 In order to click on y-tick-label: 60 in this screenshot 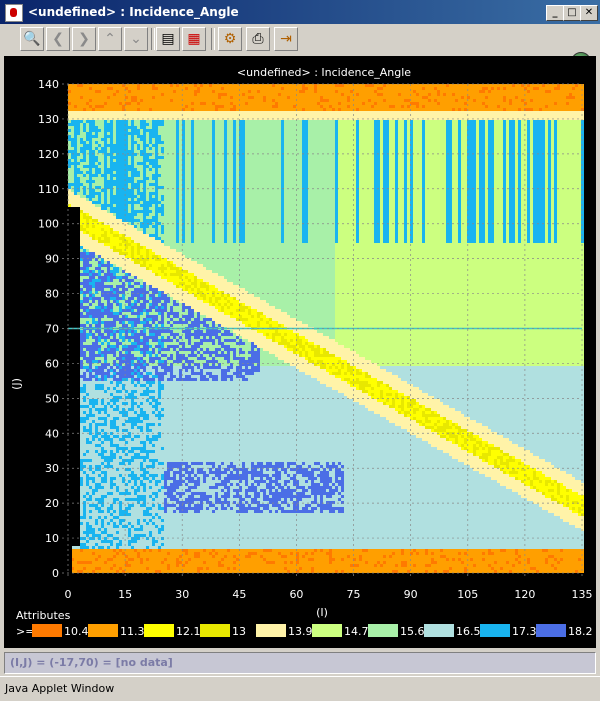, I will do `click(52, 363)`.